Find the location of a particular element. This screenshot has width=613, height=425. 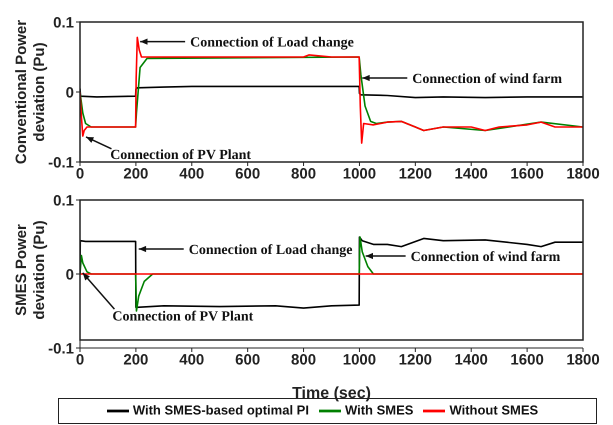

y-axis-title: SMES Power deviation (Pu) is located at coordinates (30, 270).